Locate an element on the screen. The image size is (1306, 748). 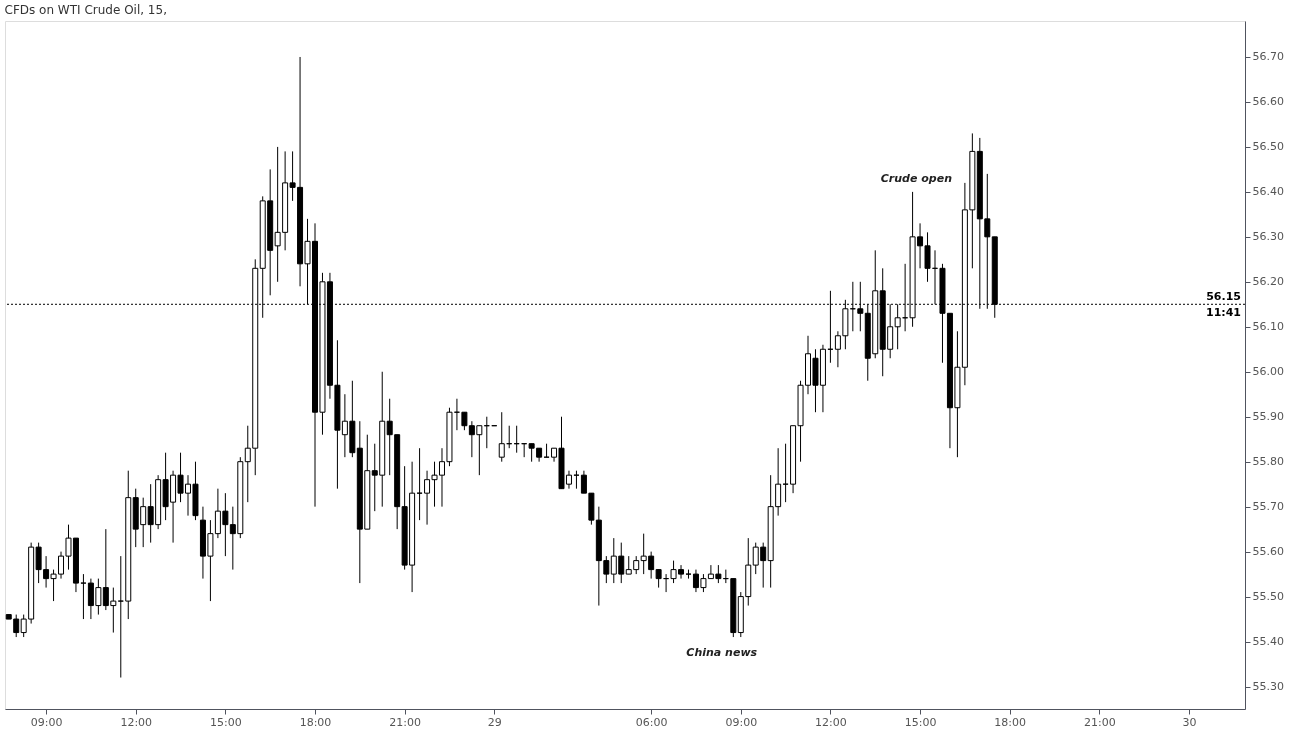
y-tick-label: 55.70 is located at coordinates (1268, 507).